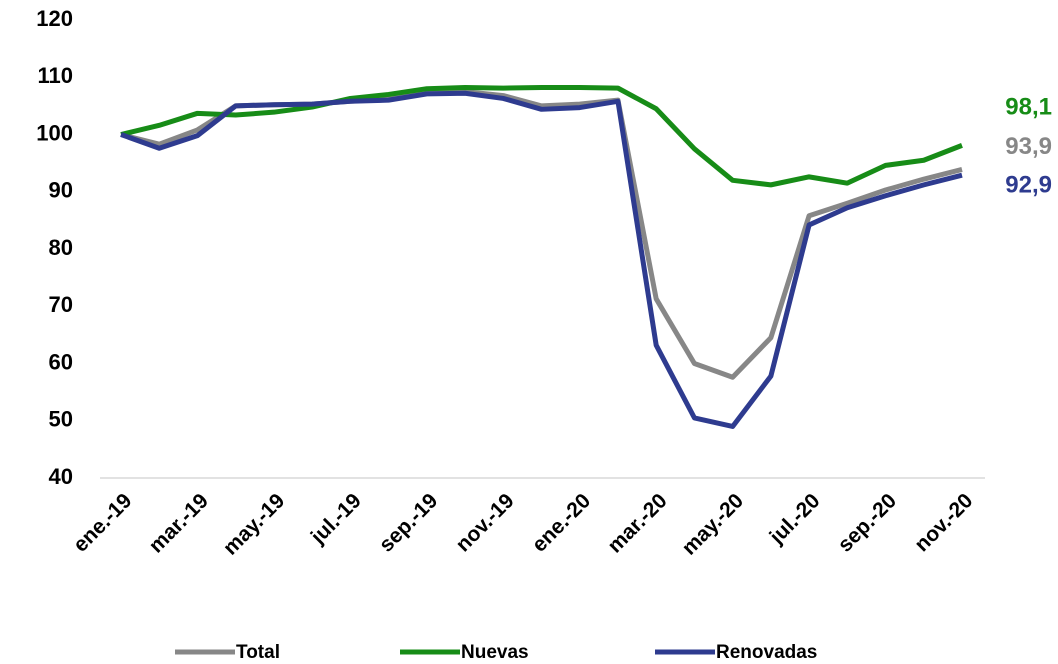  Describe the element at coordinates (943, 522) in the screenshot. I see `x-tick-label: nov.-20` at that location.